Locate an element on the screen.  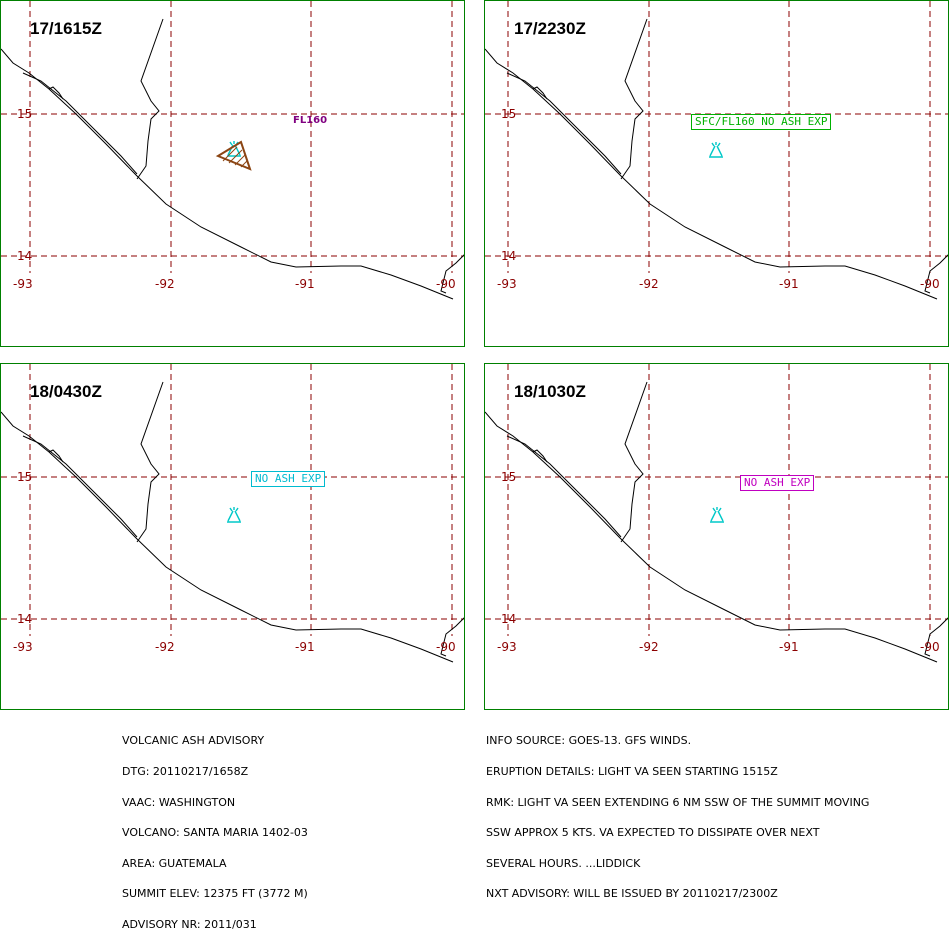
panel-time: 18/1030Z is located at coordinates (550, 391).